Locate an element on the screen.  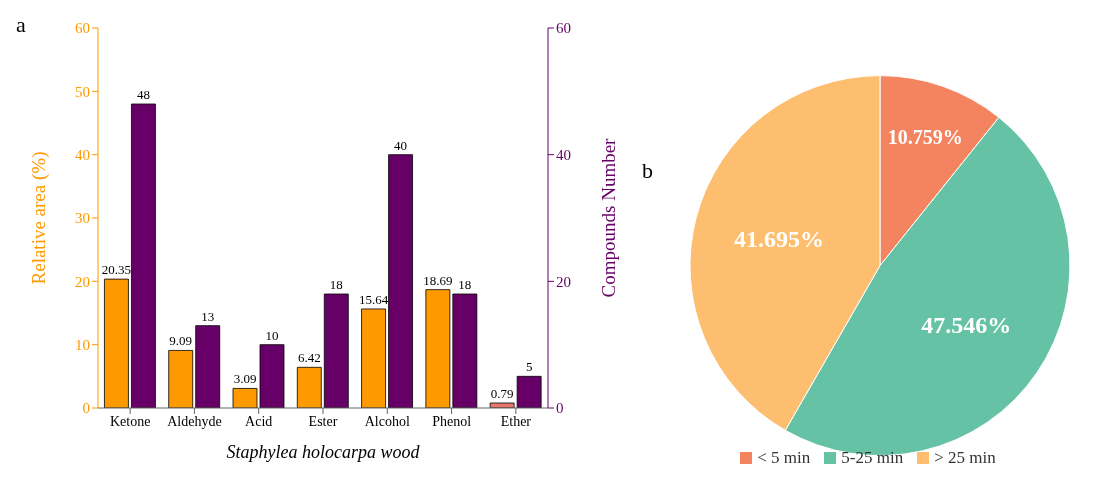
data-label: 10 is located at coordinates (272, 335).